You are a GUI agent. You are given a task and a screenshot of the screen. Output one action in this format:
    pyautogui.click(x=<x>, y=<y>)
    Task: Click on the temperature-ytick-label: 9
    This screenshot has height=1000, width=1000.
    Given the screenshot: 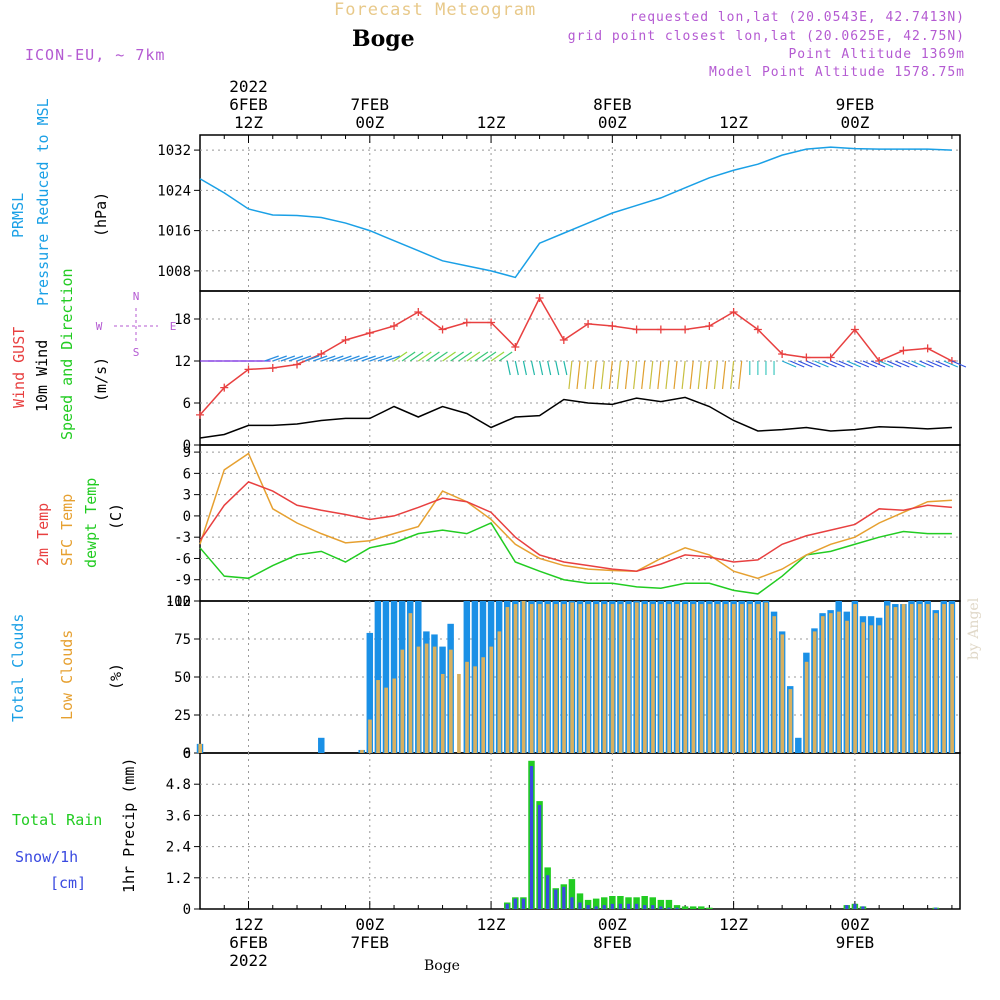 What is the action you would take?
    pyautogui.click(x=187, y=453)
    